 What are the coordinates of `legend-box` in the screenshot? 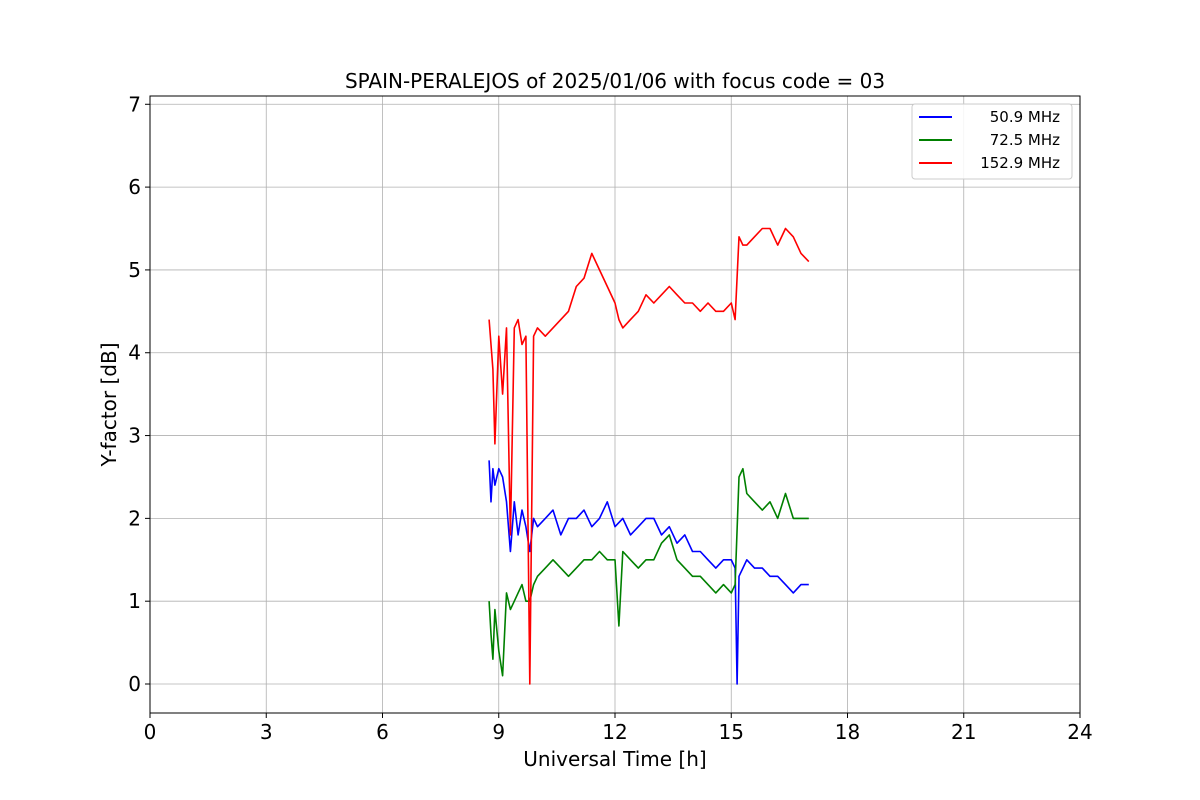 It's located at (992, 141).